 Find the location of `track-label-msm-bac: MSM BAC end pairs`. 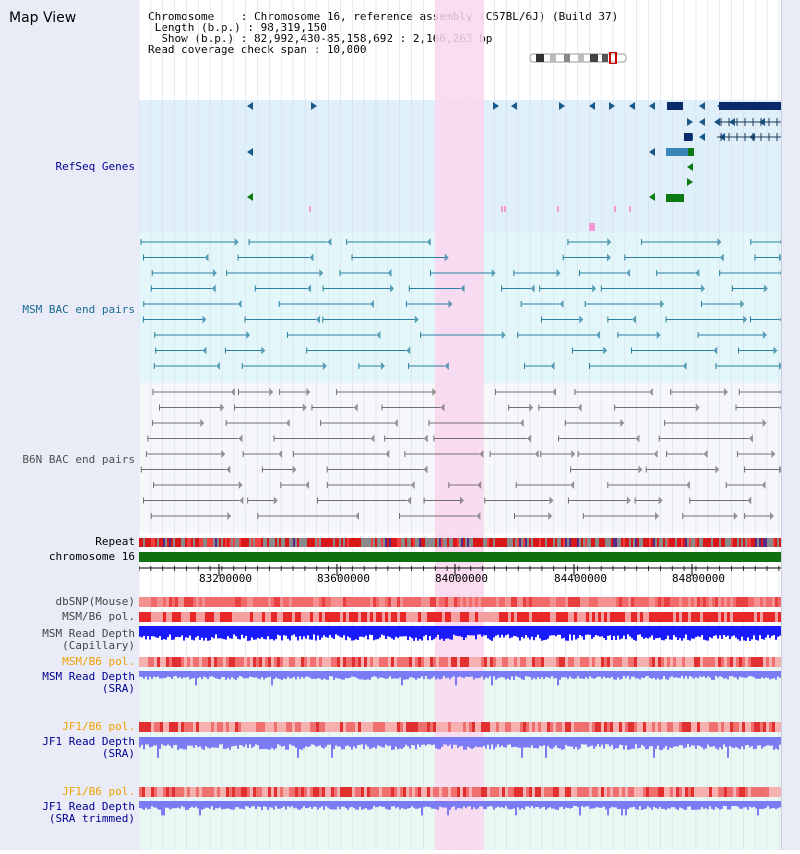

track-label-msm-bac: MSM BAC end pairs is located at coordinates (78, 309).